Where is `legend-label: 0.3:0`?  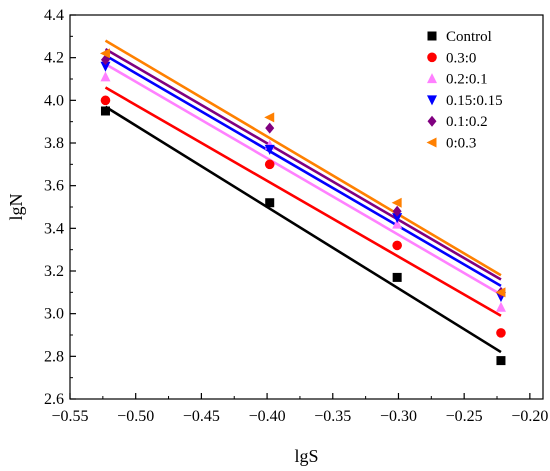 legend-label: 0.3:0 is located at coordinates (461, 58).